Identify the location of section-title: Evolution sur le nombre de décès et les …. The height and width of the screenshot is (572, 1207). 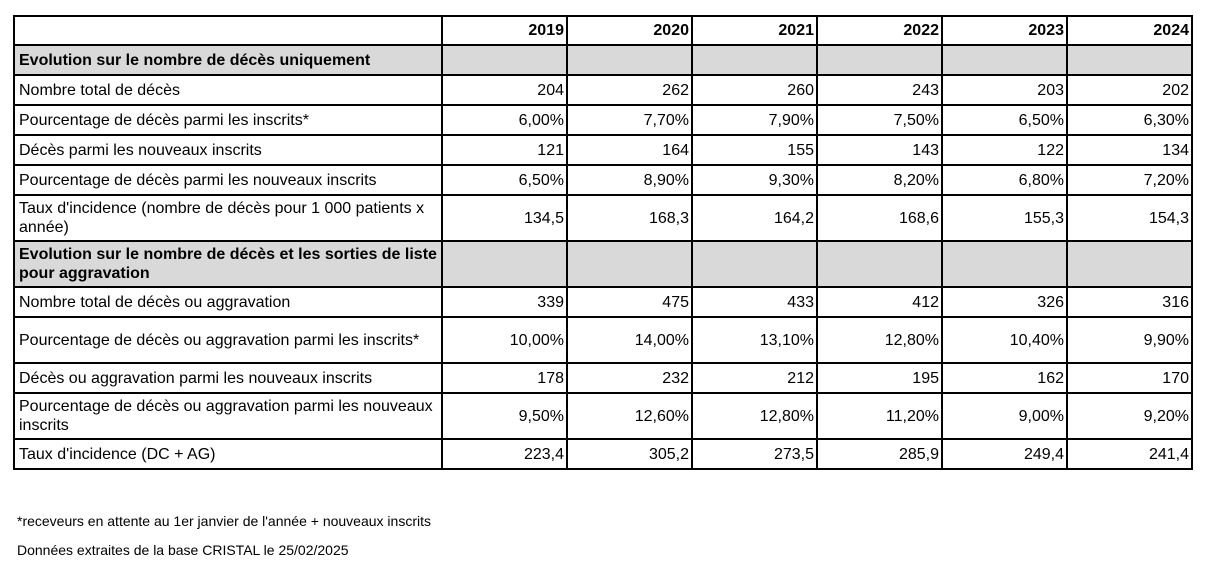
(228, 264).